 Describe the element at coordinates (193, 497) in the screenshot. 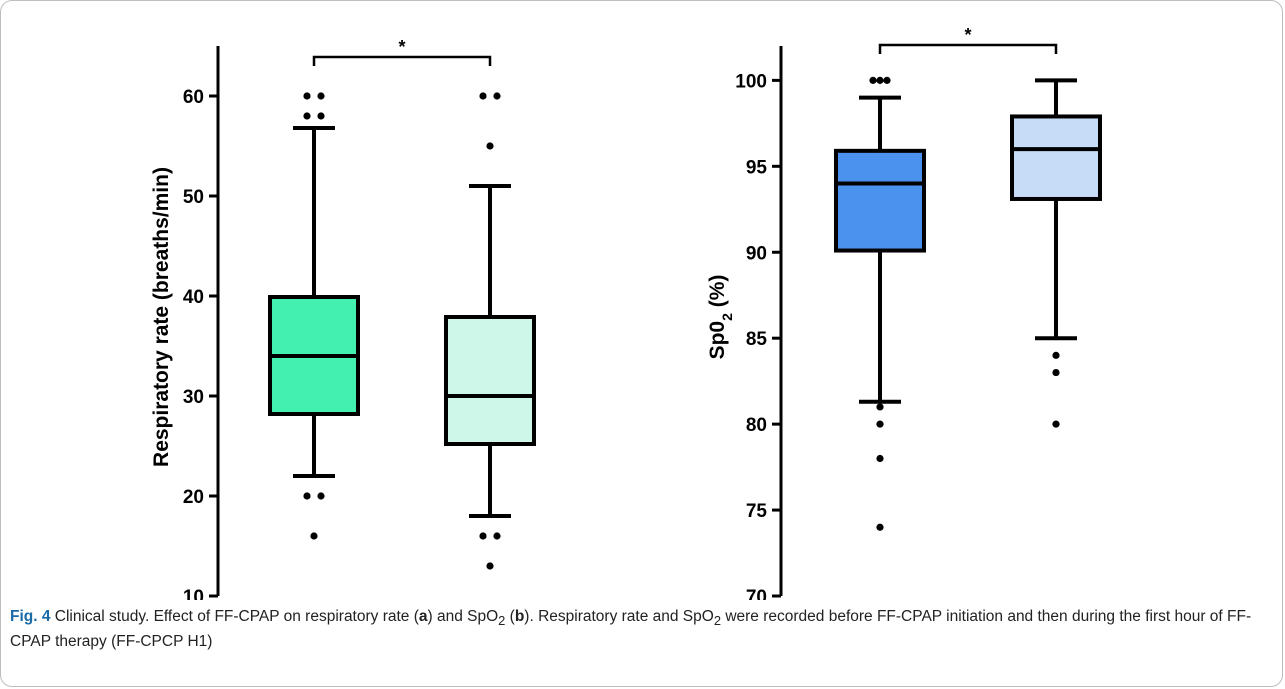

I see `y-tick-label: 20` at that location.